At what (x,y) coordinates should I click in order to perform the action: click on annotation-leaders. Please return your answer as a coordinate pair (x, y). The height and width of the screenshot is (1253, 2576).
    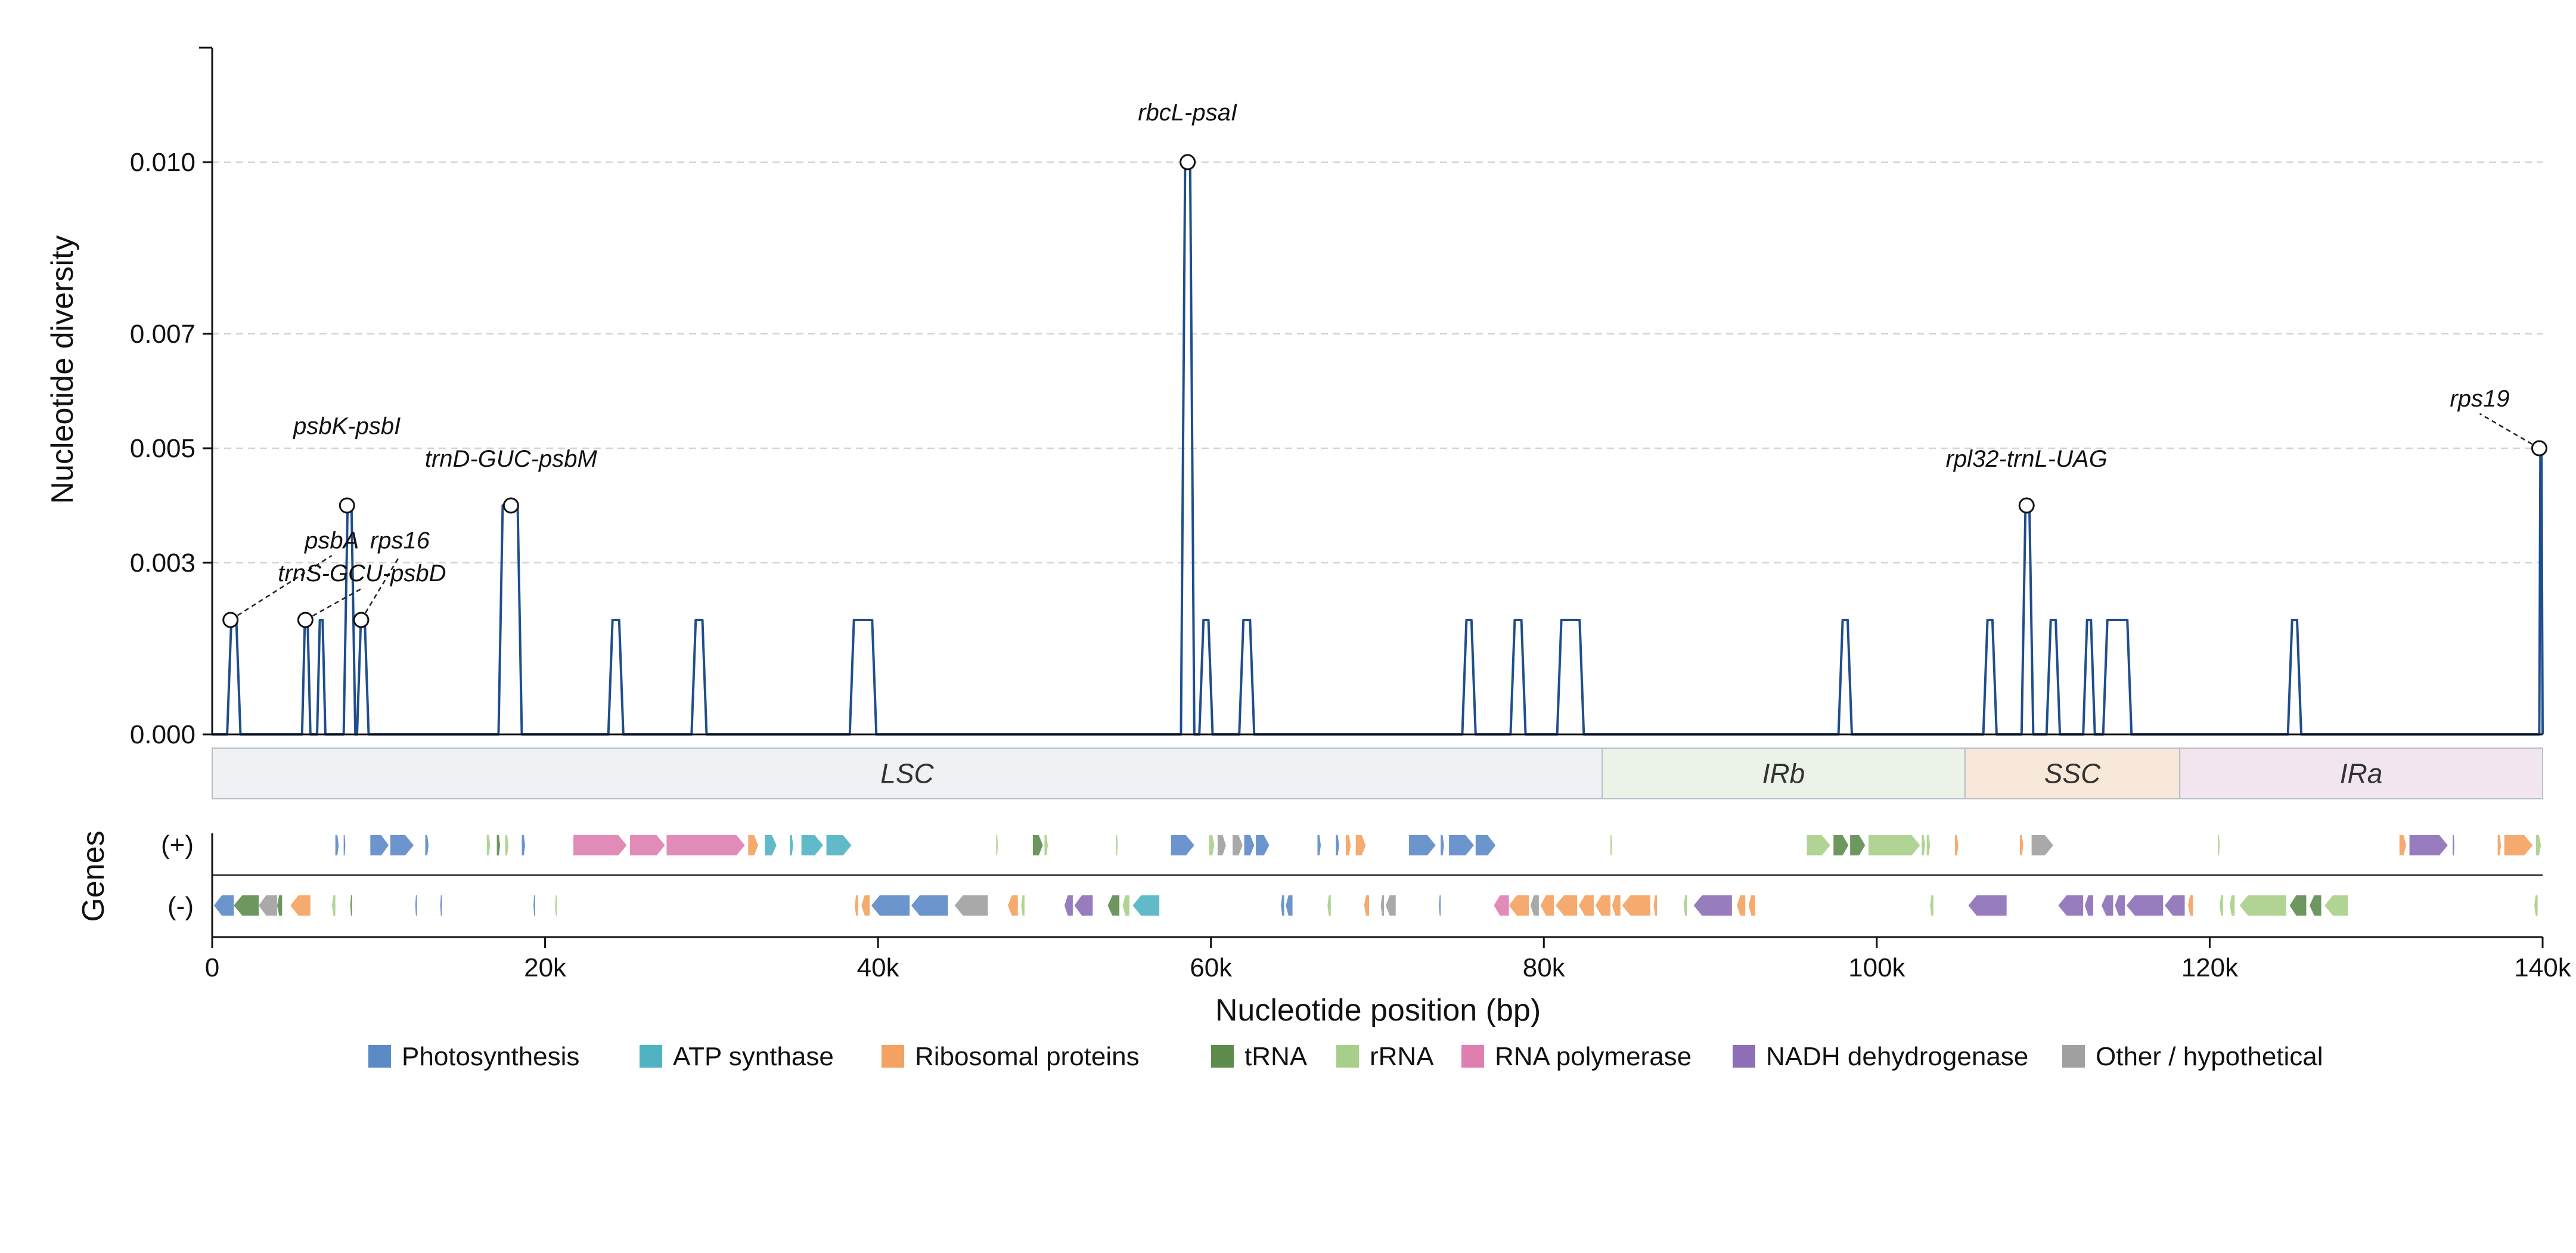
    Looking at the image, I should click on (1385, 517).